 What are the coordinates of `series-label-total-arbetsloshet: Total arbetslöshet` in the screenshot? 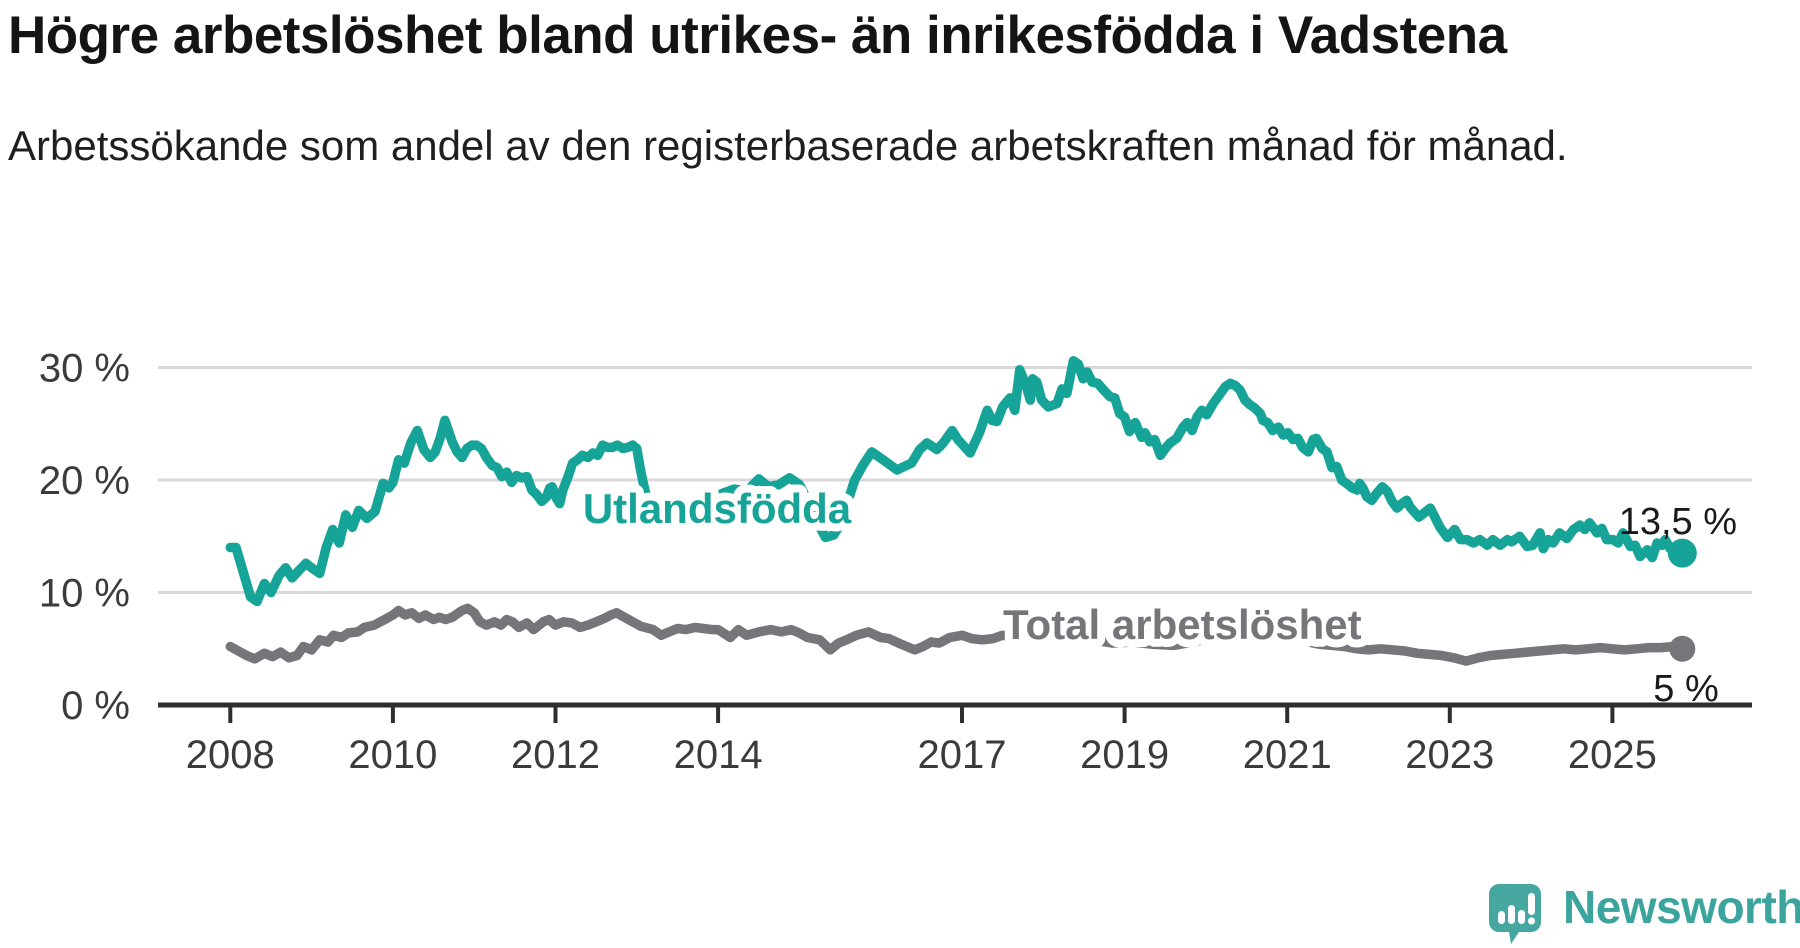 It's located at (1182, 624).